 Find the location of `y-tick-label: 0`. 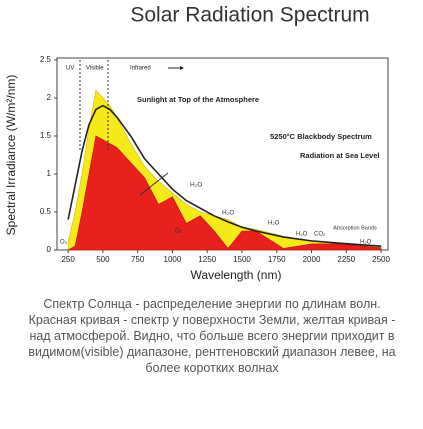

y-tick-label: 0 is located at coordinates (49, 249).